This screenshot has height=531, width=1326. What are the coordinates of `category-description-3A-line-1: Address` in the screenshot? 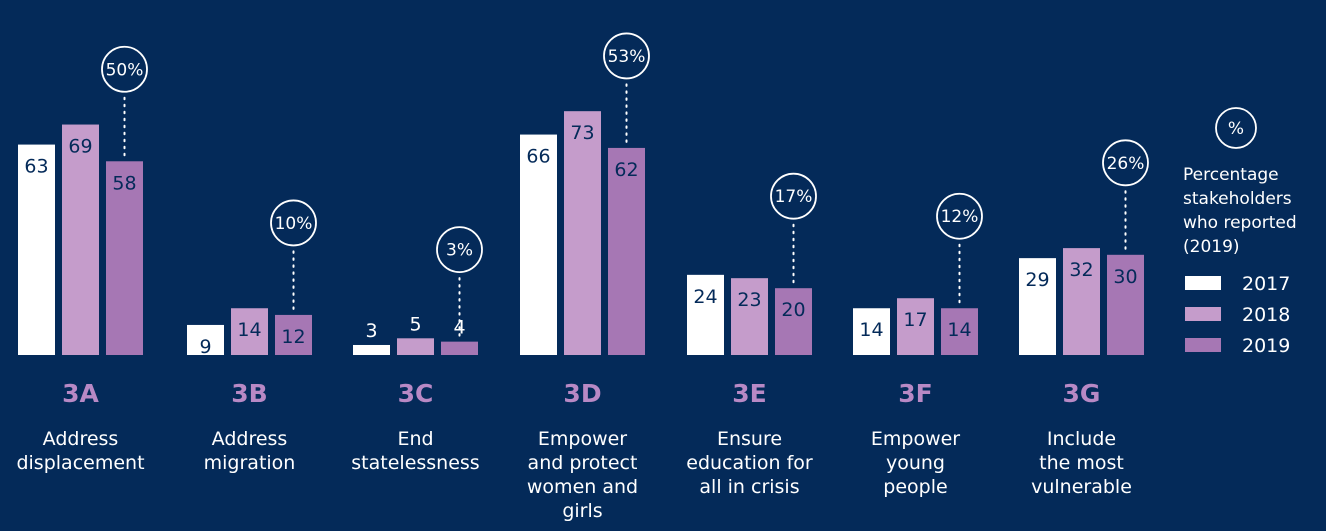 It's located at (81, 439).